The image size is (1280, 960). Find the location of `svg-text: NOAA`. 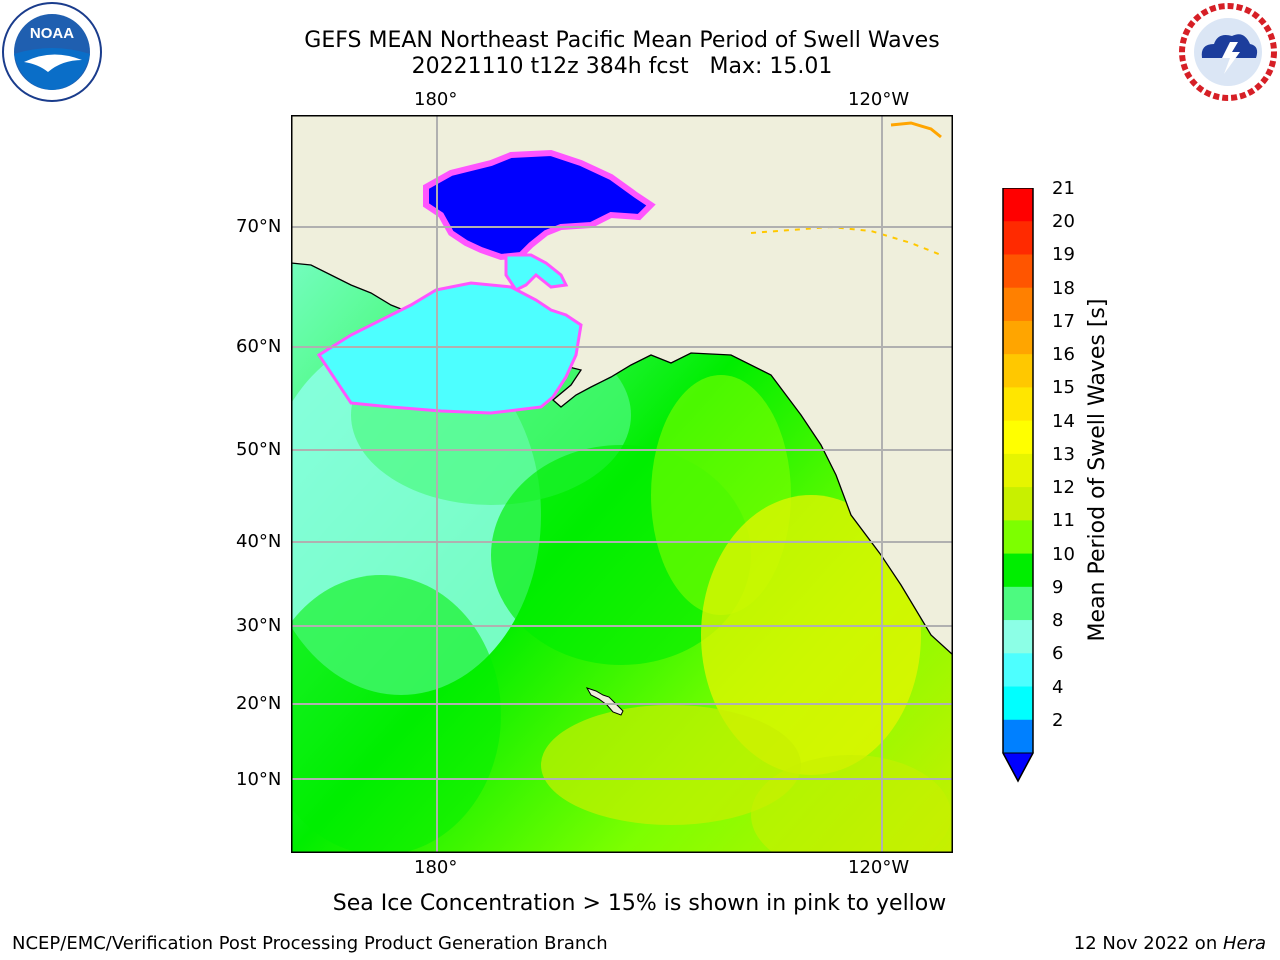

svg-text: NOAA is located at coordinates (52, 33).